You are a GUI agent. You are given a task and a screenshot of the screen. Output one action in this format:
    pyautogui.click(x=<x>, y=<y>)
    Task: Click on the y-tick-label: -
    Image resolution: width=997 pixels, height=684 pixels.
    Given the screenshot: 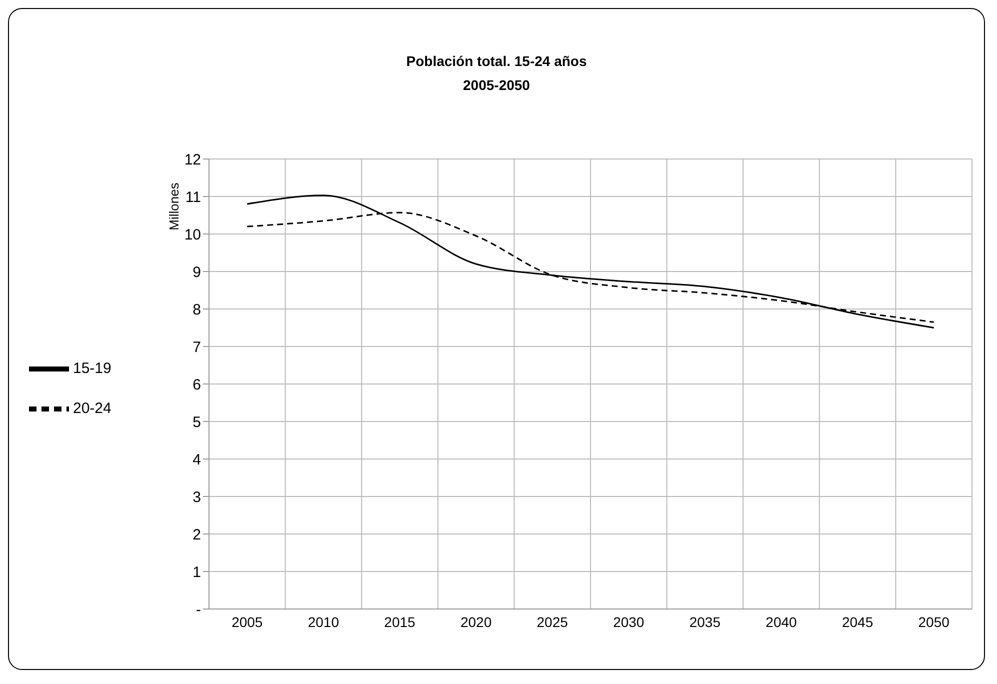 What is the action you would take?
    pyautogui.click(x=198, y=609)
    